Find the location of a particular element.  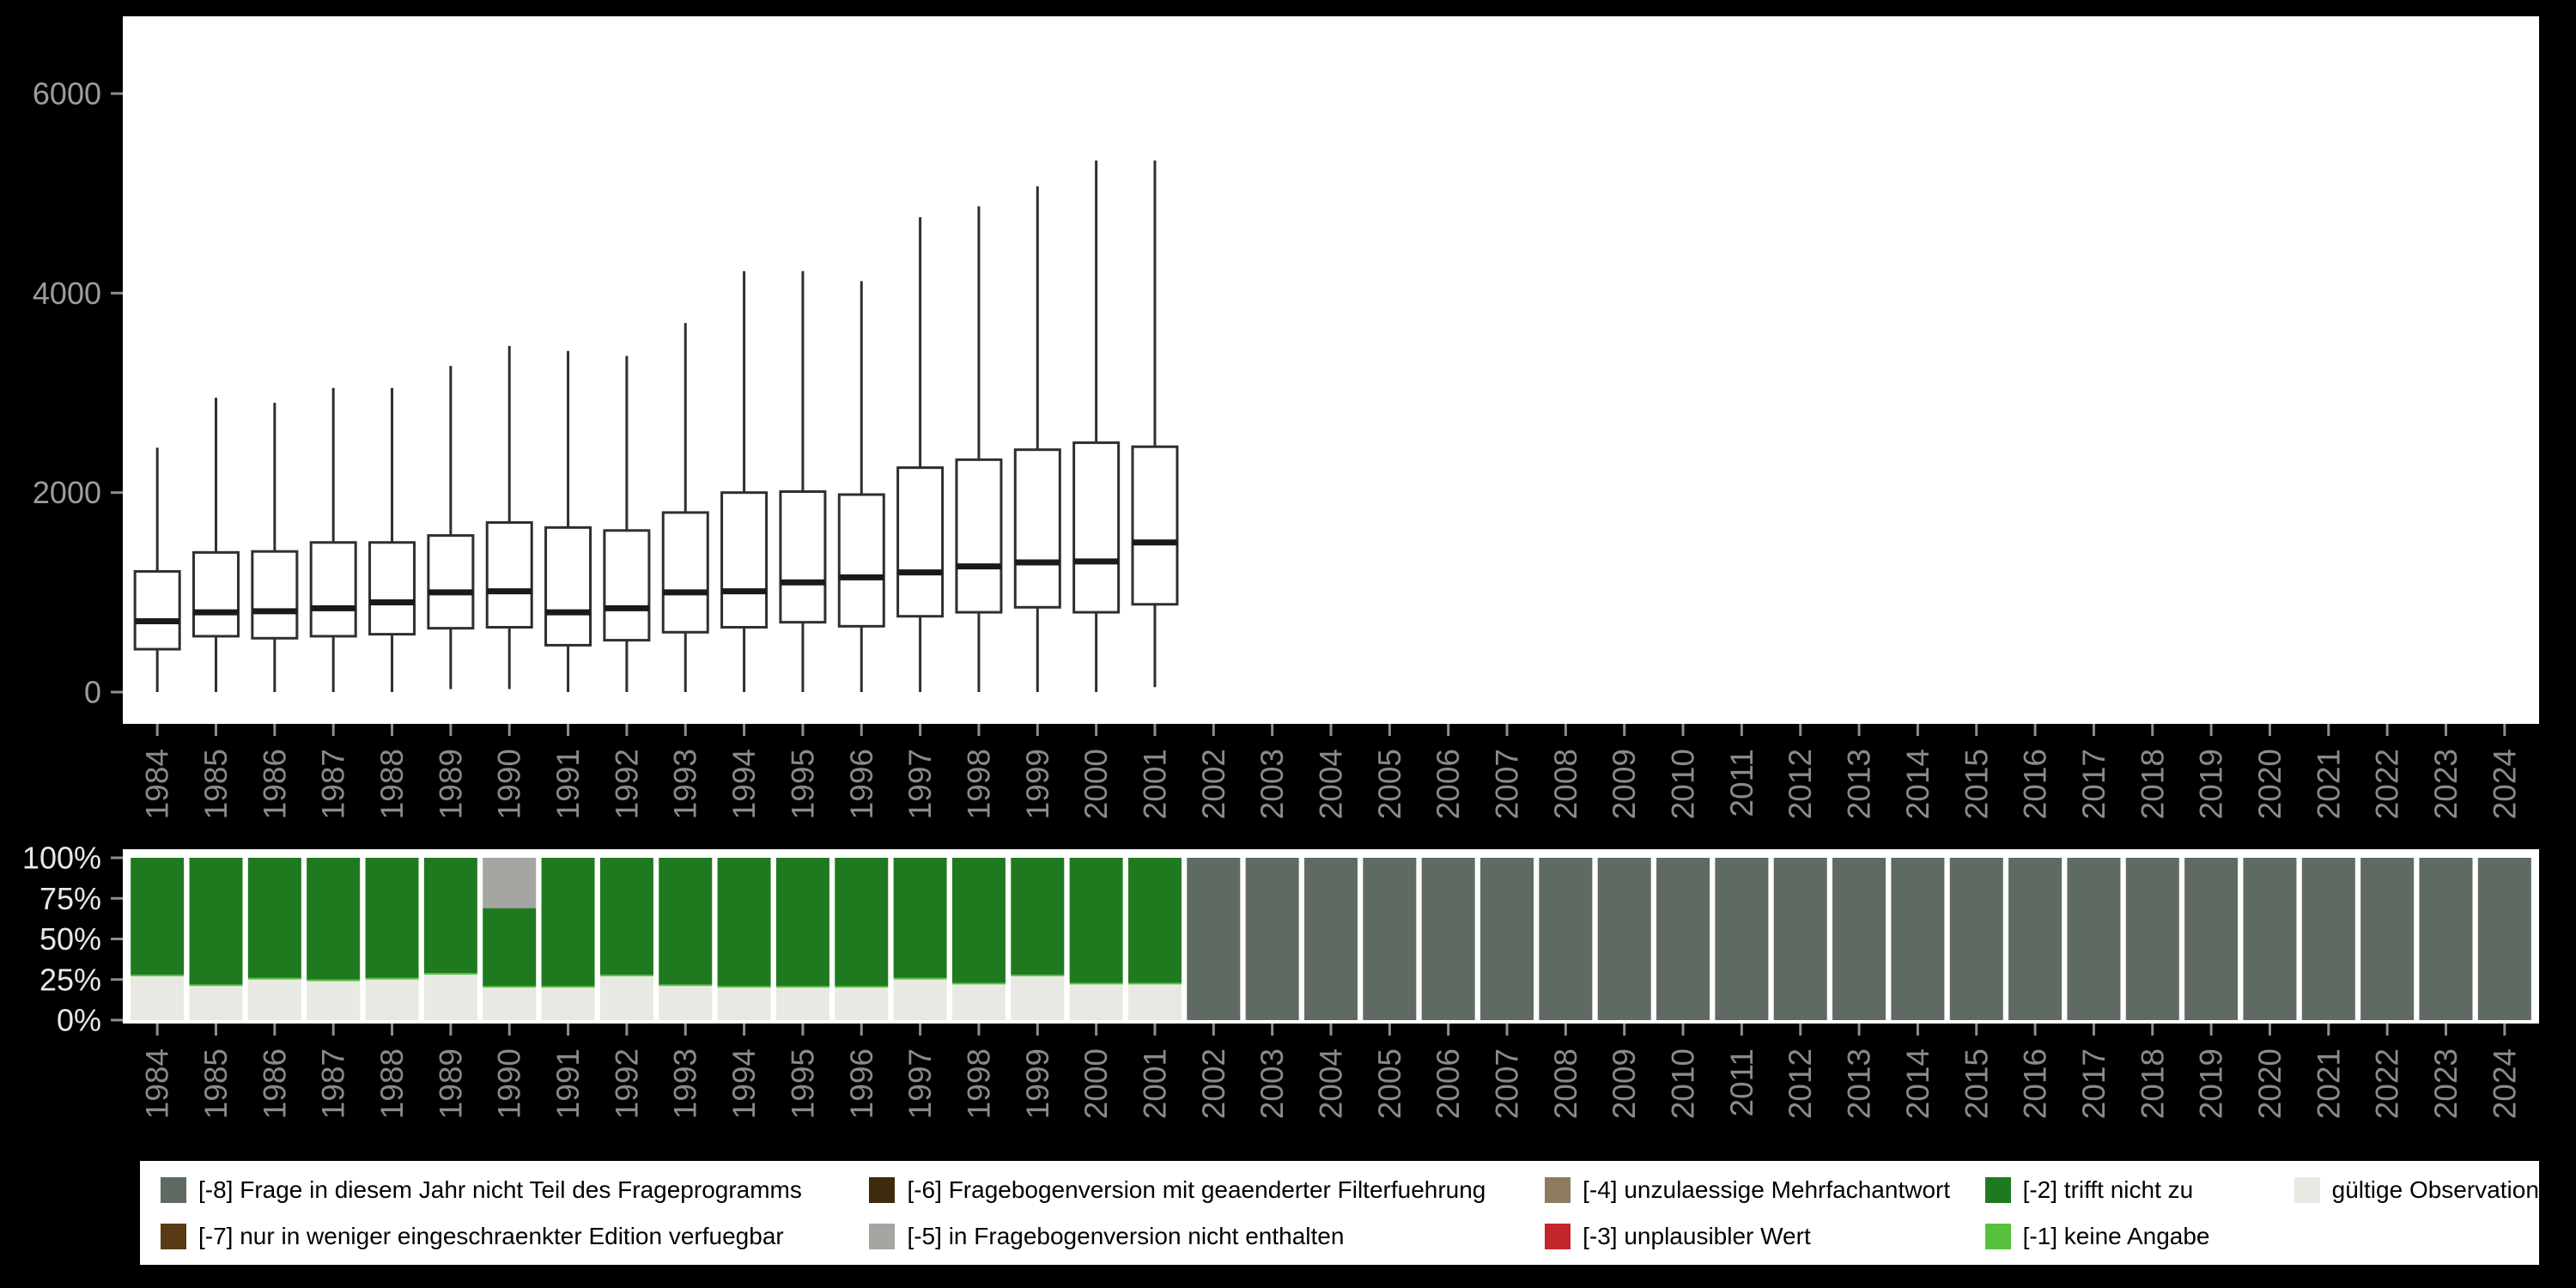

x-axis-year-label: 1999 is located at coordinates (1038, 784).